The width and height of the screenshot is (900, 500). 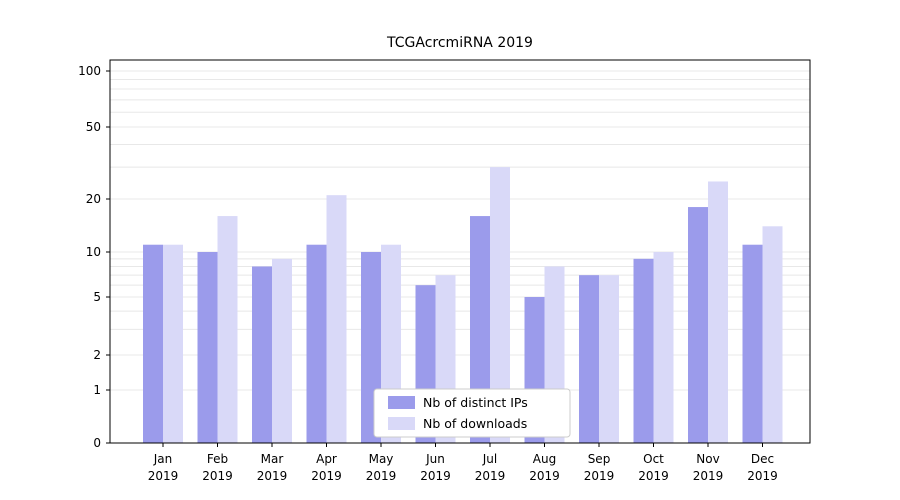 What do you see at coordinates (93, 199) in the screenshot?
I see `y-tick-label: 20` at bounding box center [93, 199].